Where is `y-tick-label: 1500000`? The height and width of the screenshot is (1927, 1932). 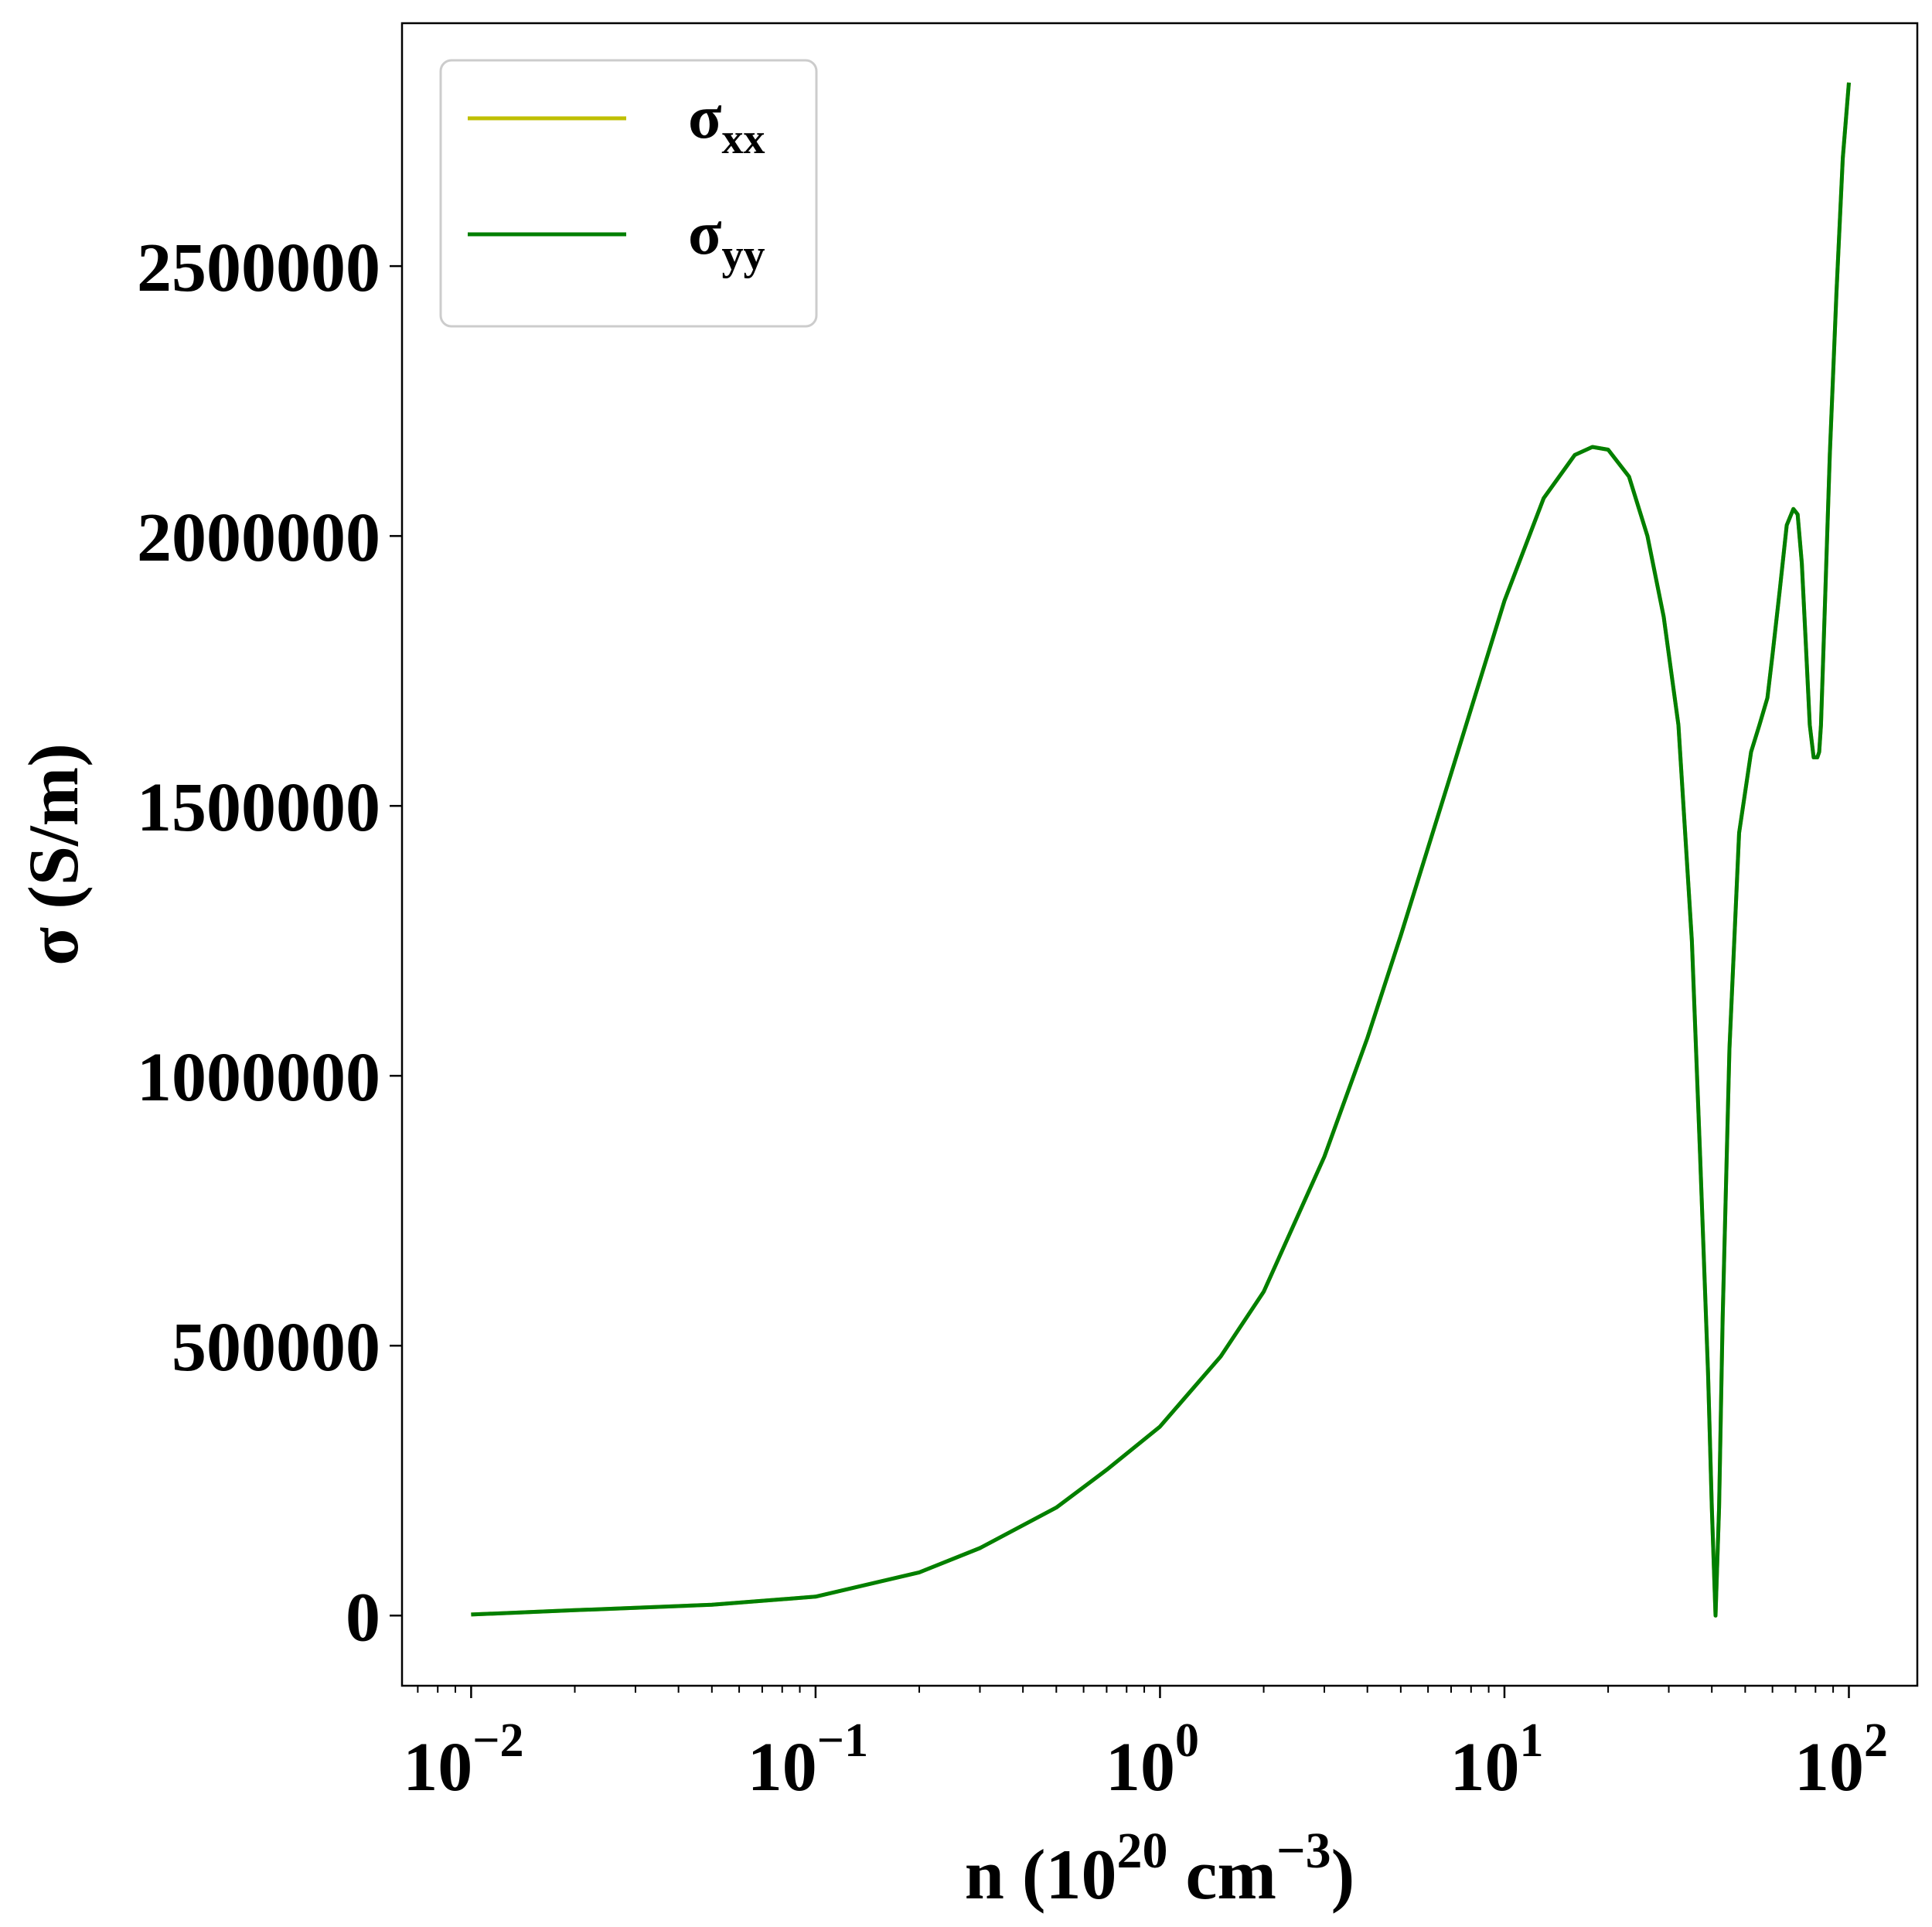 y-tick-label: 1500000 is located at coordinates (258, 807).